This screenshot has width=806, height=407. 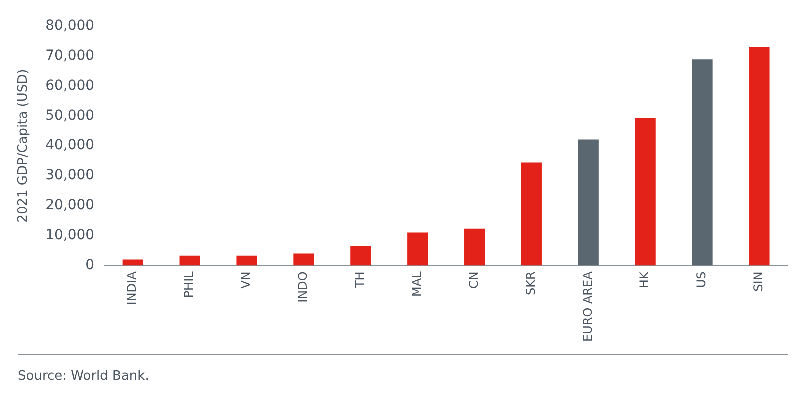 What do you see at coordinates (701, 280) in the screenshot?
I see `x-tick-label: US` at bounding box center [701, 280].